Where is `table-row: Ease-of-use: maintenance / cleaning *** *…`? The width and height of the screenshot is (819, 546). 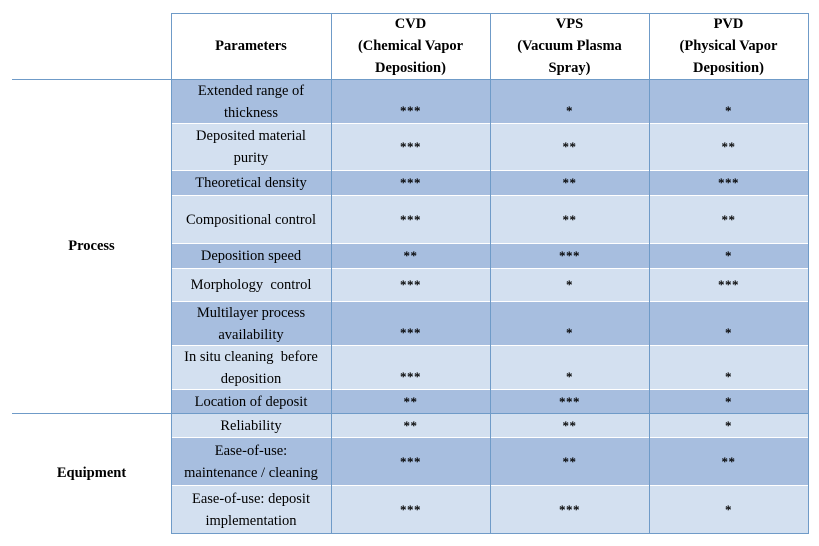
table-row: Ease-of-use: maintenance / cleaning *** *… is located at coordinates (489, 461).